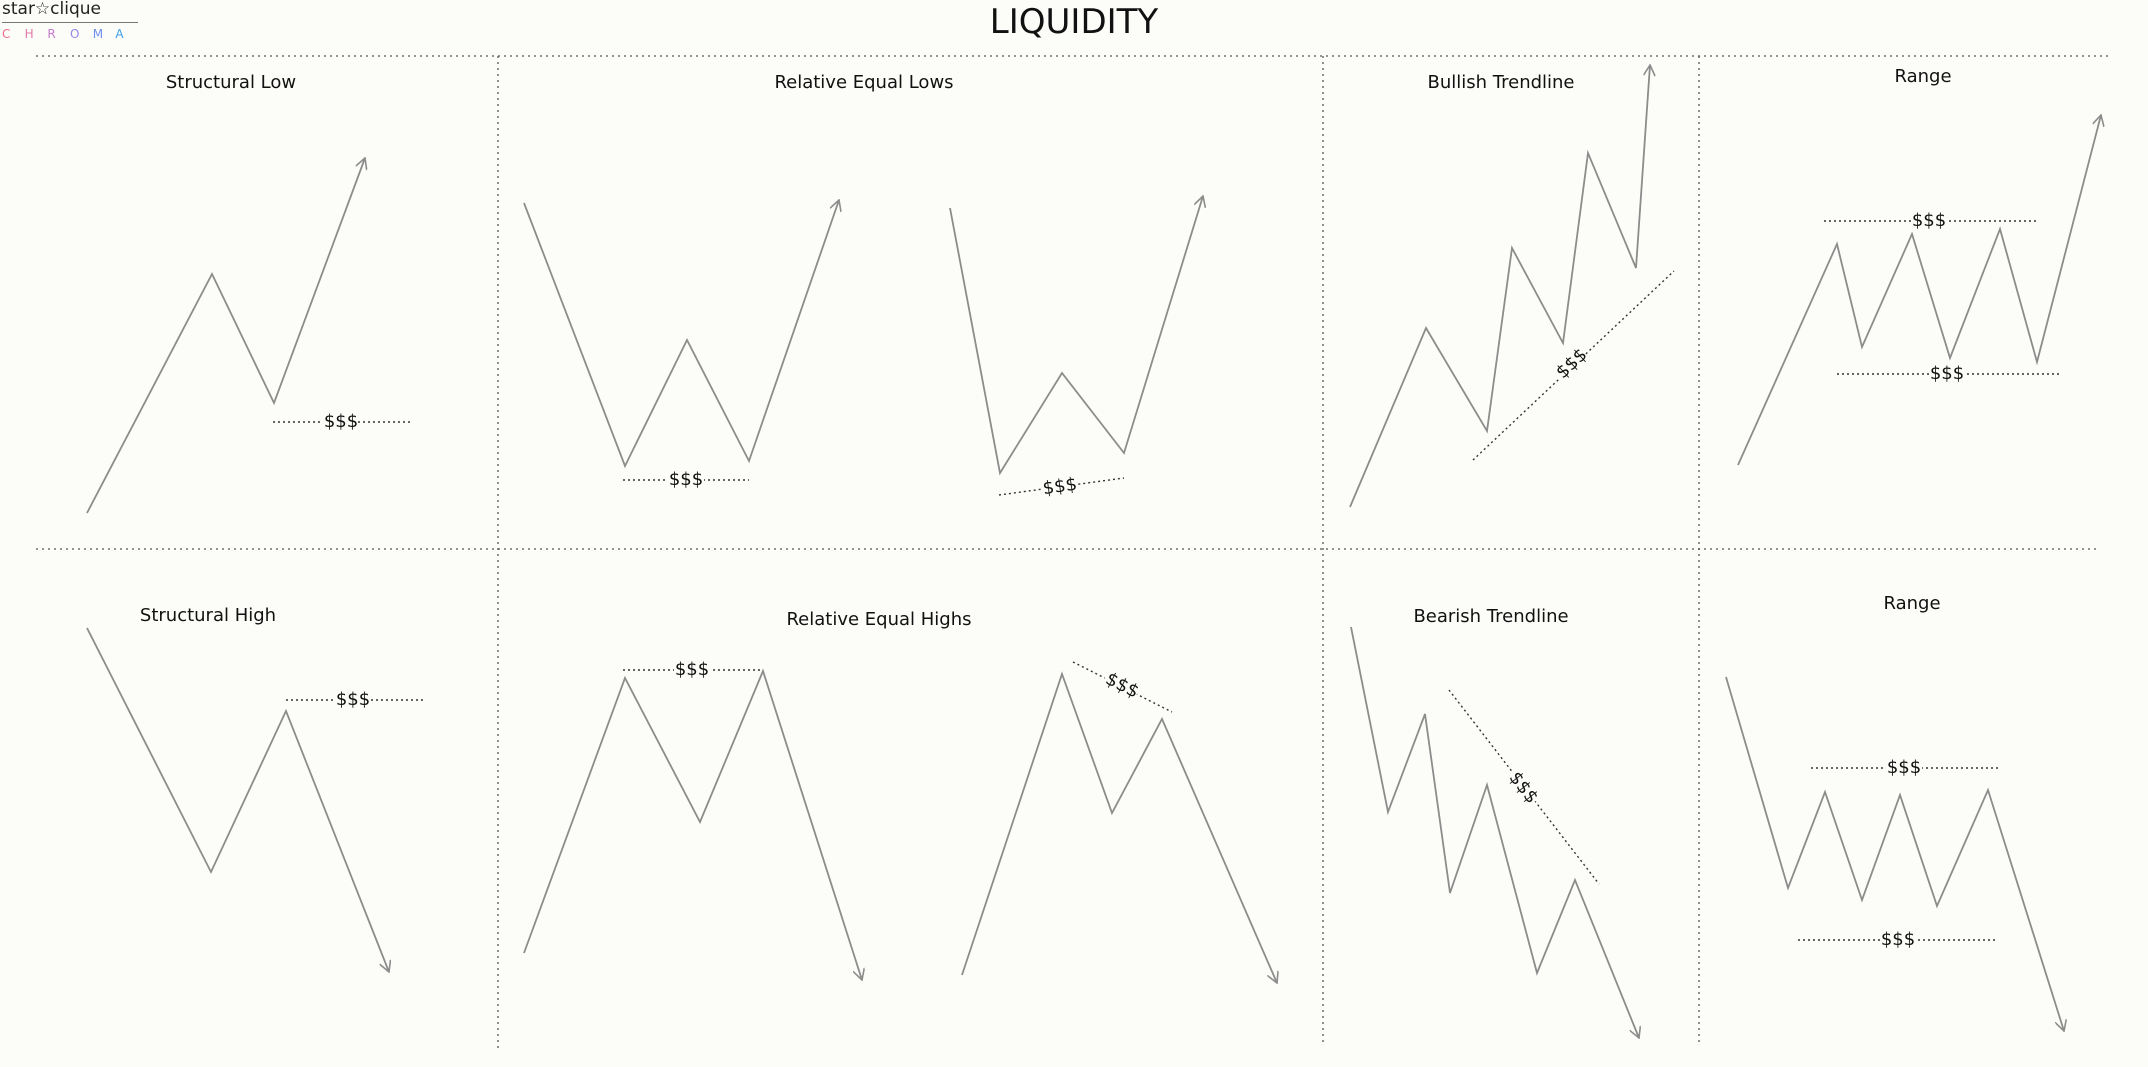 The height and width of the screenshot is (1067, 2148). I want to click on price-path-structural-low, so click(225, 336).